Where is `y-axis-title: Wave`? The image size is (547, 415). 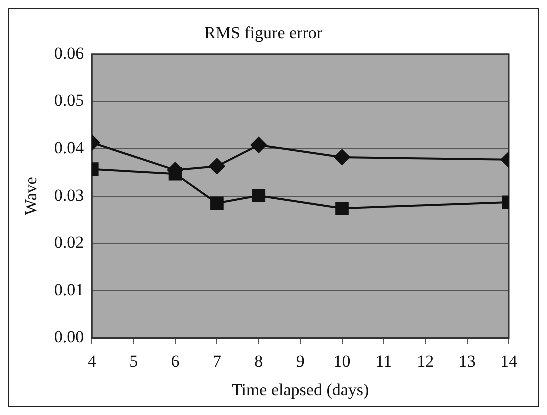
y-axis-title: Wave is located at coordinates (31, 196).